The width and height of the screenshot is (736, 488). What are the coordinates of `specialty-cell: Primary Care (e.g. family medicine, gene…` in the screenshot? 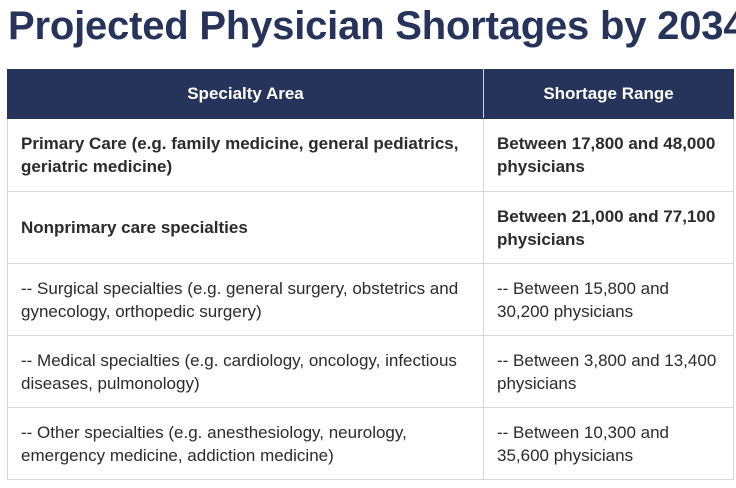 It's located at (245, 155).